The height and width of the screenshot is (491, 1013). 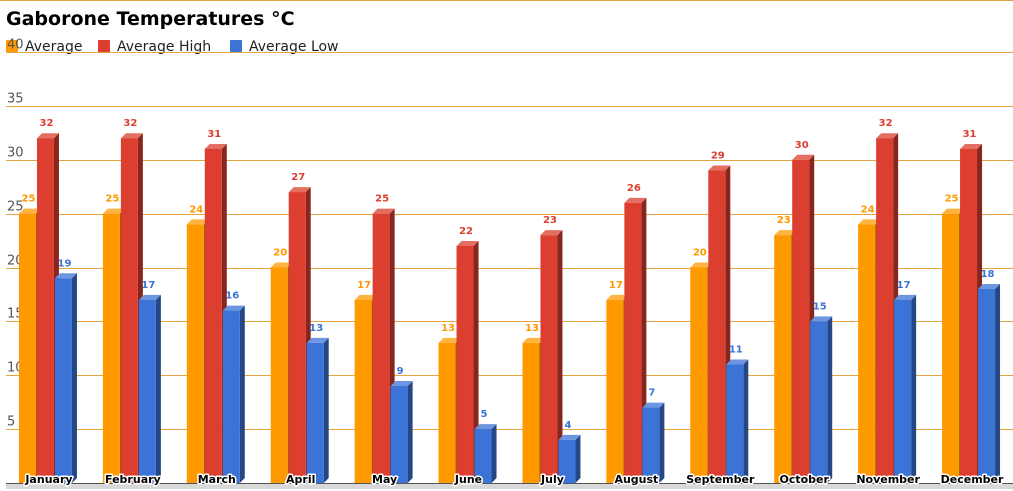 I want to click on x-tick-label: August, so click(x=636, y=479).